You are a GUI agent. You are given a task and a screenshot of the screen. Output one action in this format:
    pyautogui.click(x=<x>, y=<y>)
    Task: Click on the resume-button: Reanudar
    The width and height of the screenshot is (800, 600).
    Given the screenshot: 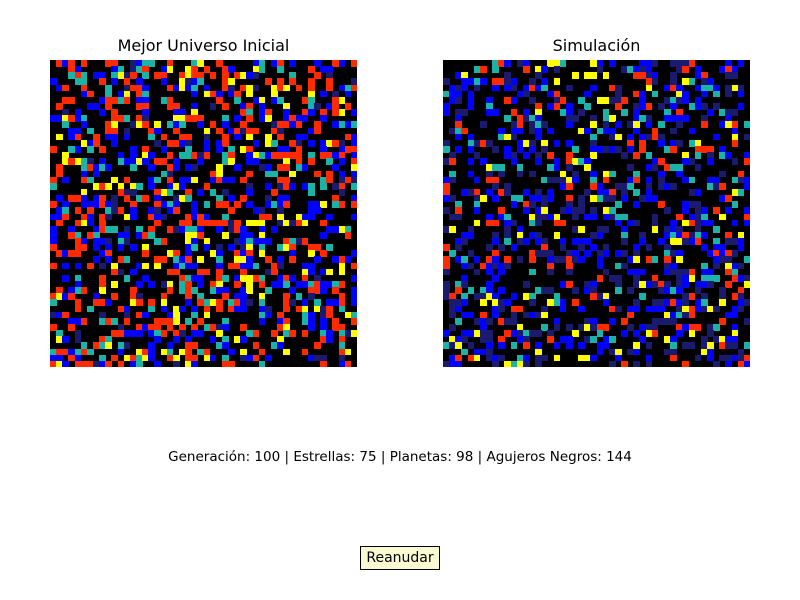 What is the action you would take?
    pyautogui.click(x=400, y=558)
    